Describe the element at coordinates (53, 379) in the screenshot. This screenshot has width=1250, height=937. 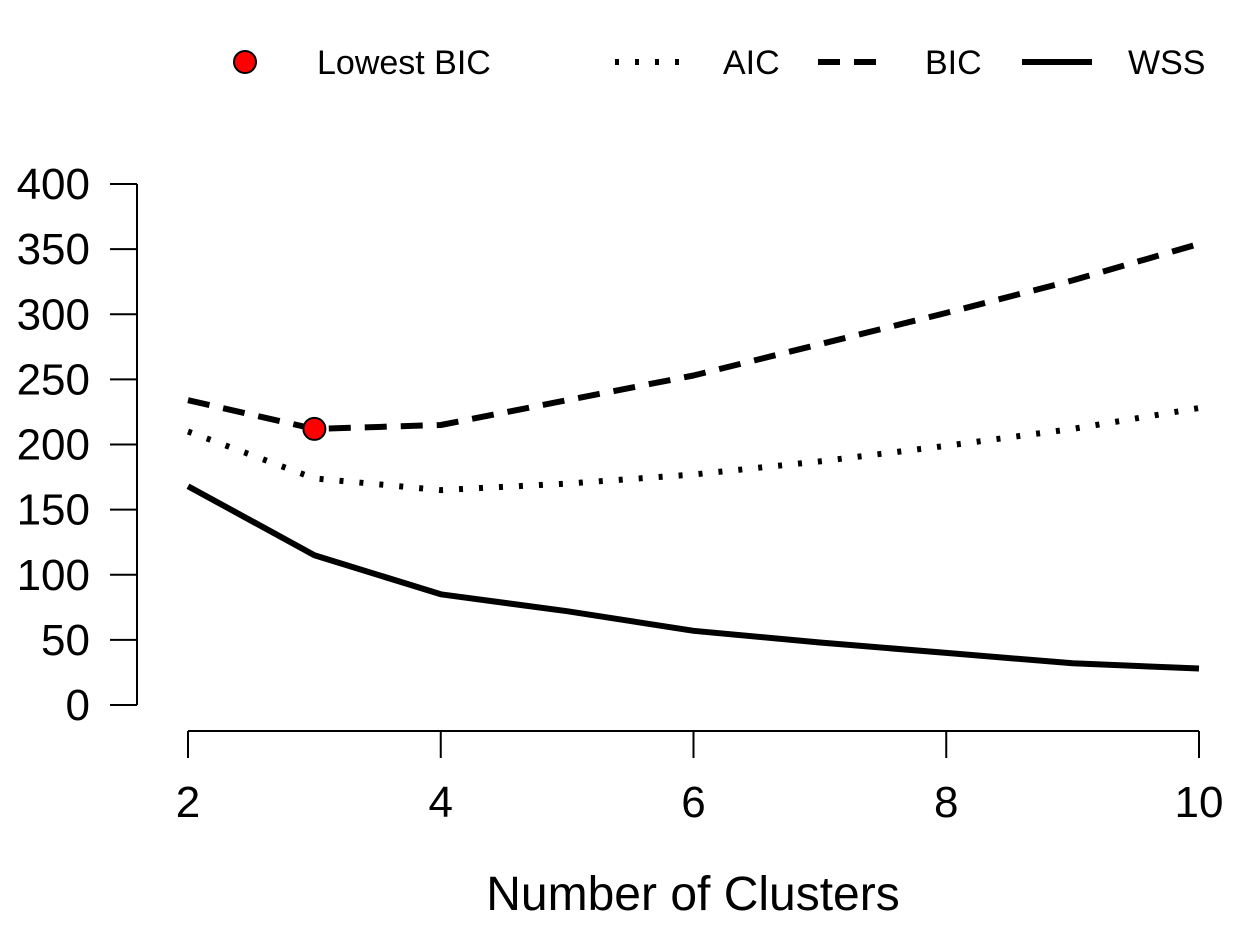
I see `y-tick-label: 250` at that location.